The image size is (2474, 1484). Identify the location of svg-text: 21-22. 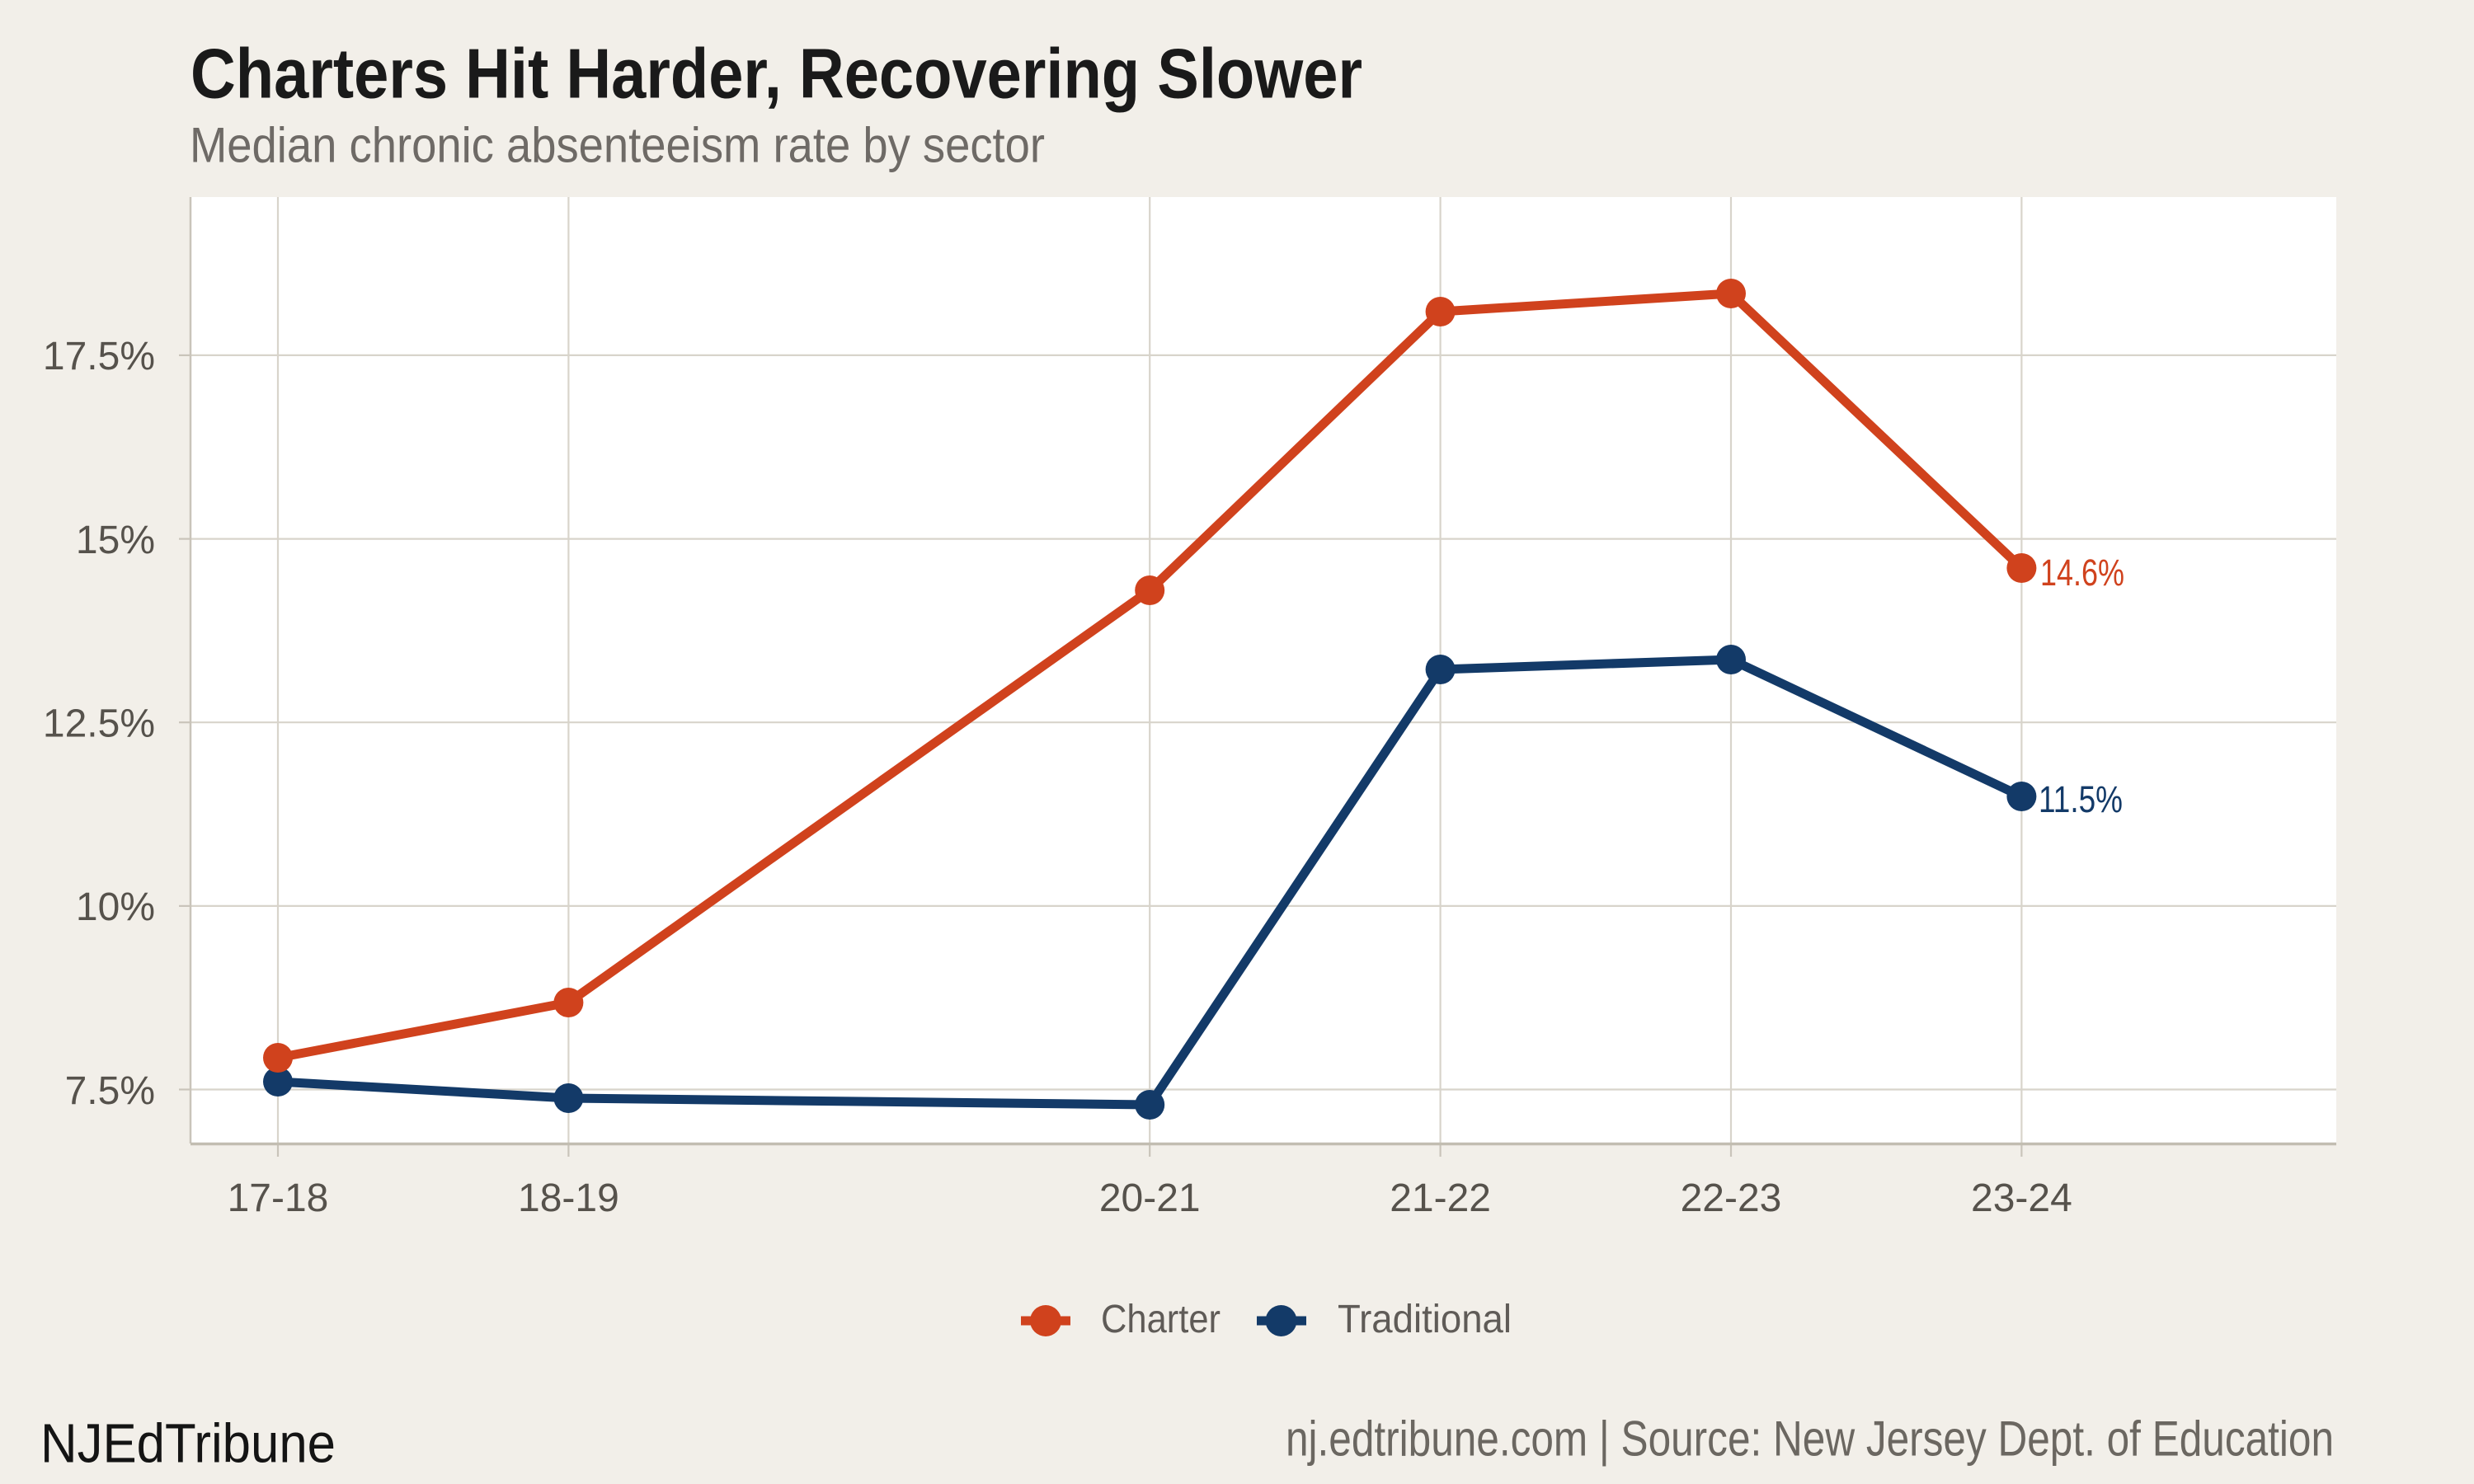
(1440, 1198).